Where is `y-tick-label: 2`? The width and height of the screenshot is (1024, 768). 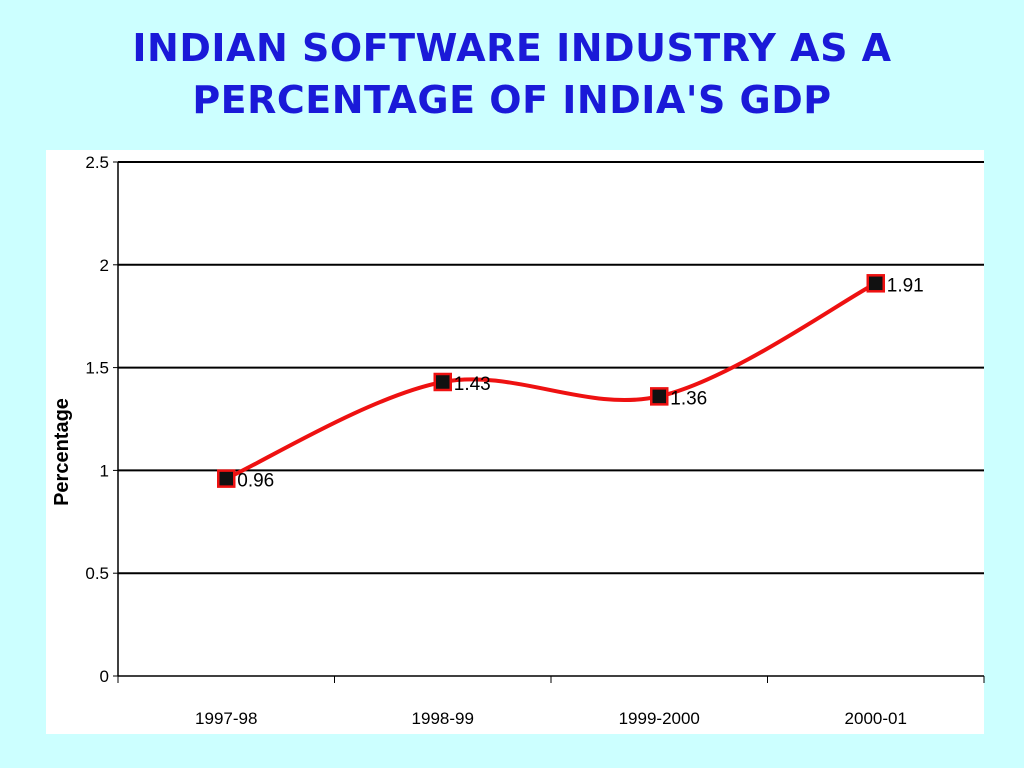 y-tick-label: 2 is located at coordinates (104, 265).